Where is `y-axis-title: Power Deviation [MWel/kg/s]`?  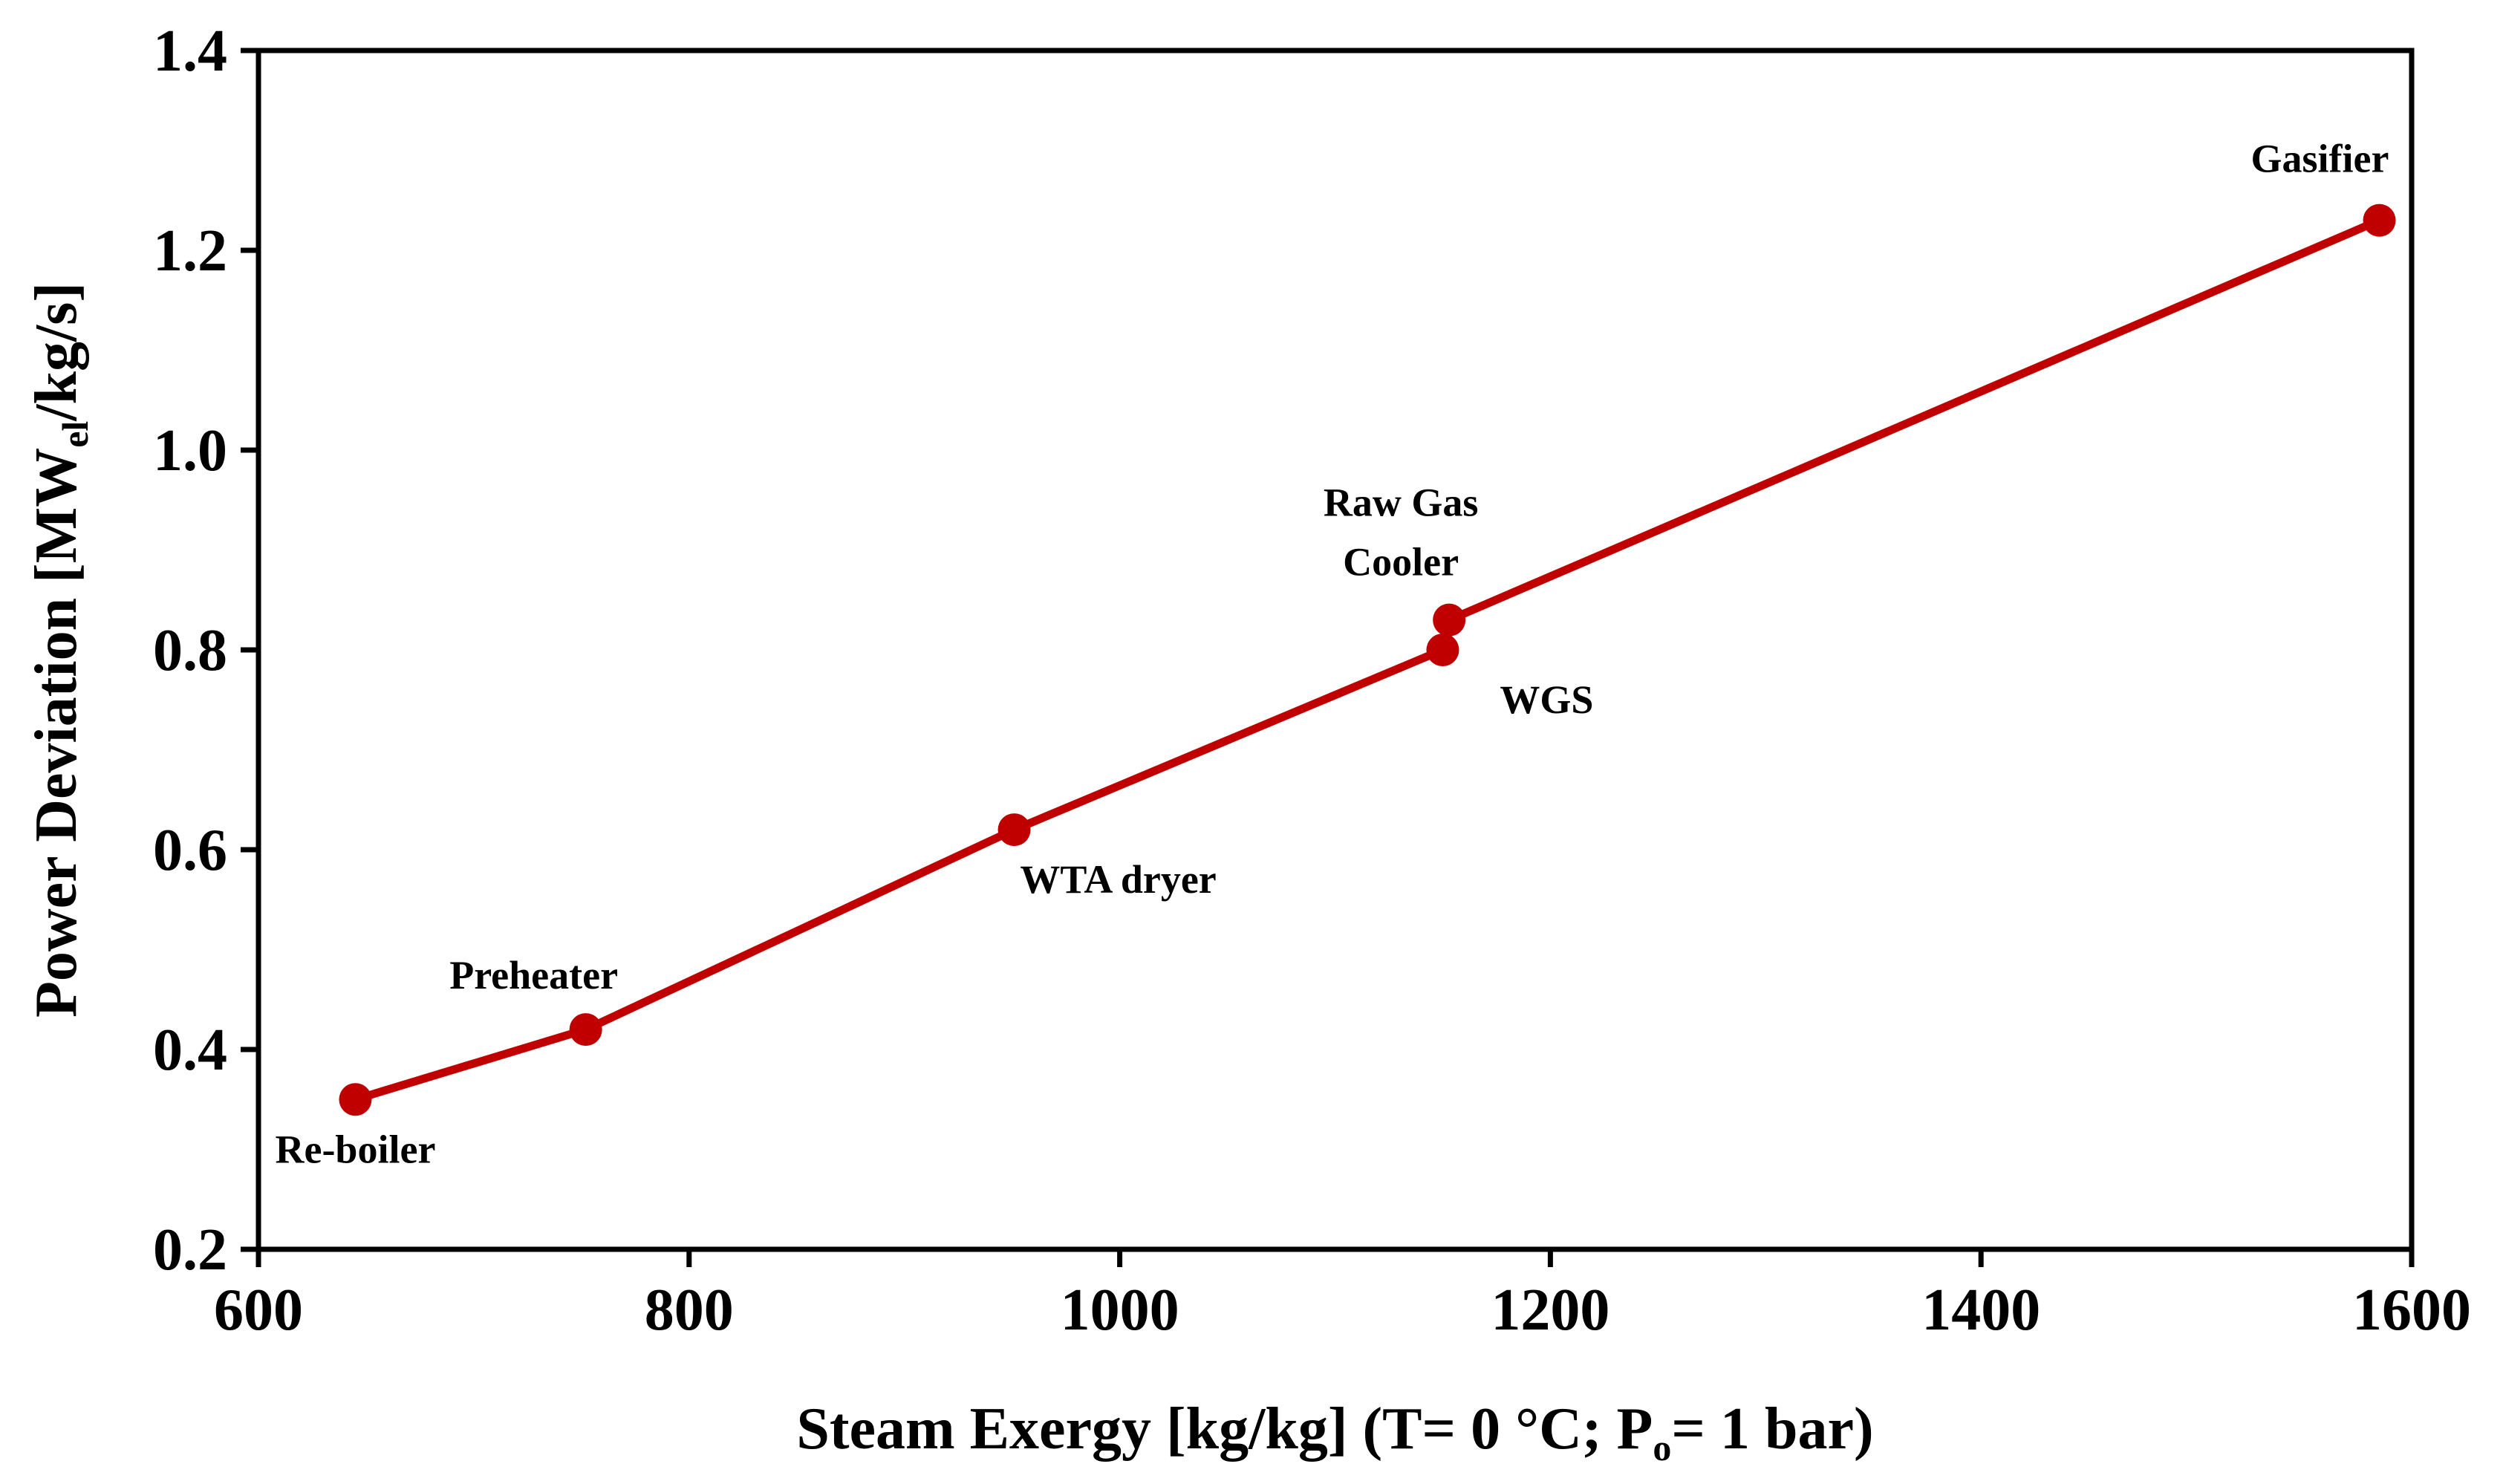 y-axis-title: Power Deviation [MWel/kg/s] is located at coordinates (60, 650).